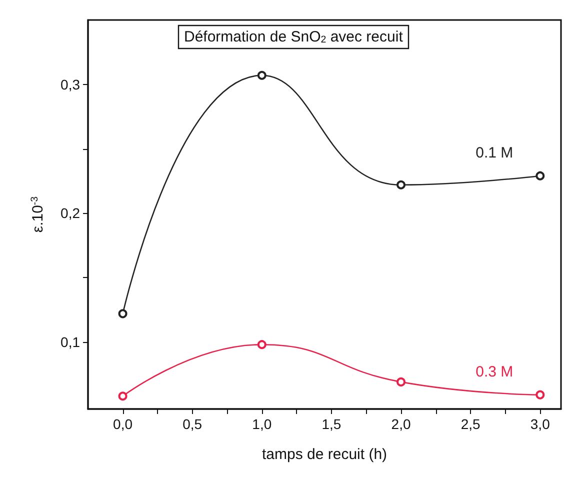  I want to click on x-tick-label: 0,5, so click(192, 424).